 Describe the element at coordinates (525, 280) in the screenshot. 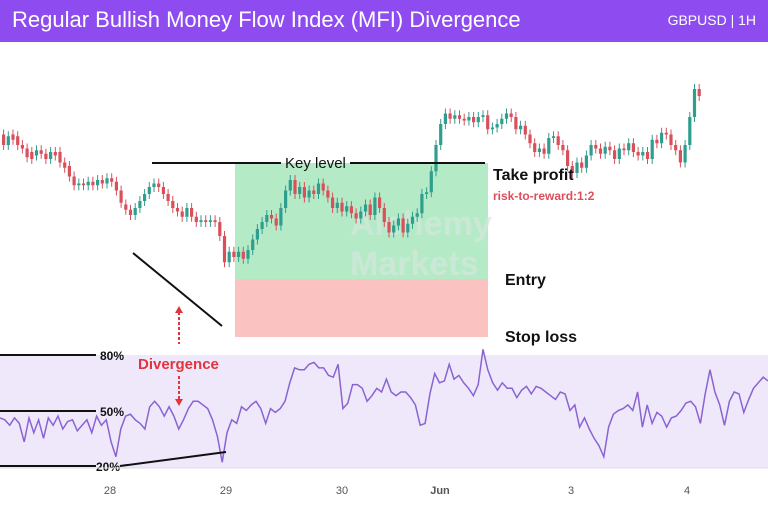

I see `entry-label: Entry` at that location.